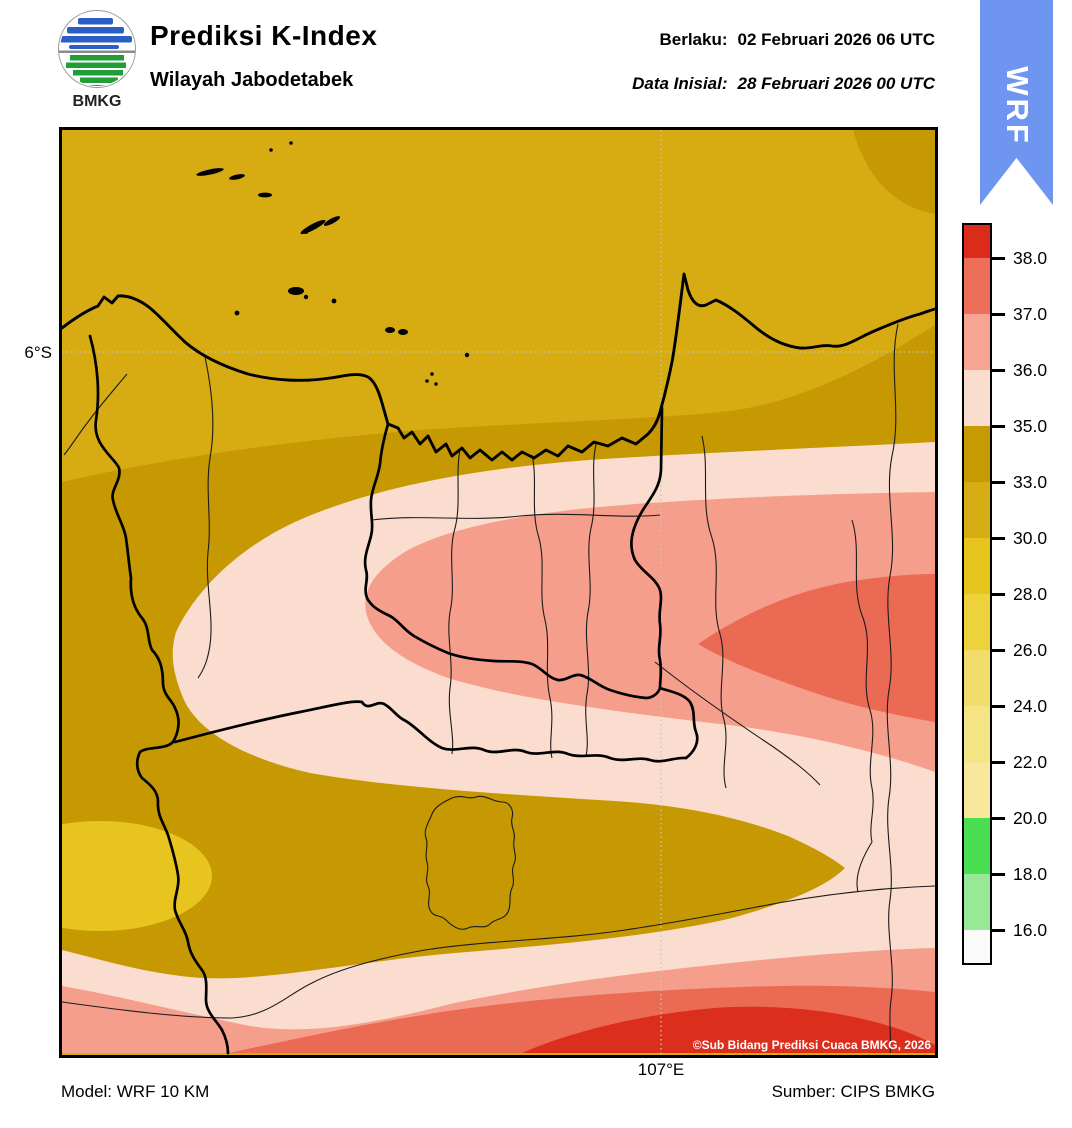 The width and height of the screenshot is (1072, 1128). I want to click on colorbar-tick-label: 20.0, so click(1030, 818).